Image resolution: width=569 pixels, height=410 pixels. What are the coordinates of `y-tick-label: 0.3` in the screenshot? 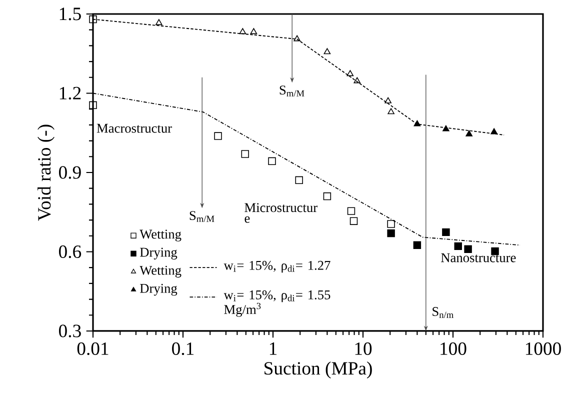 It's located at (70, 331).